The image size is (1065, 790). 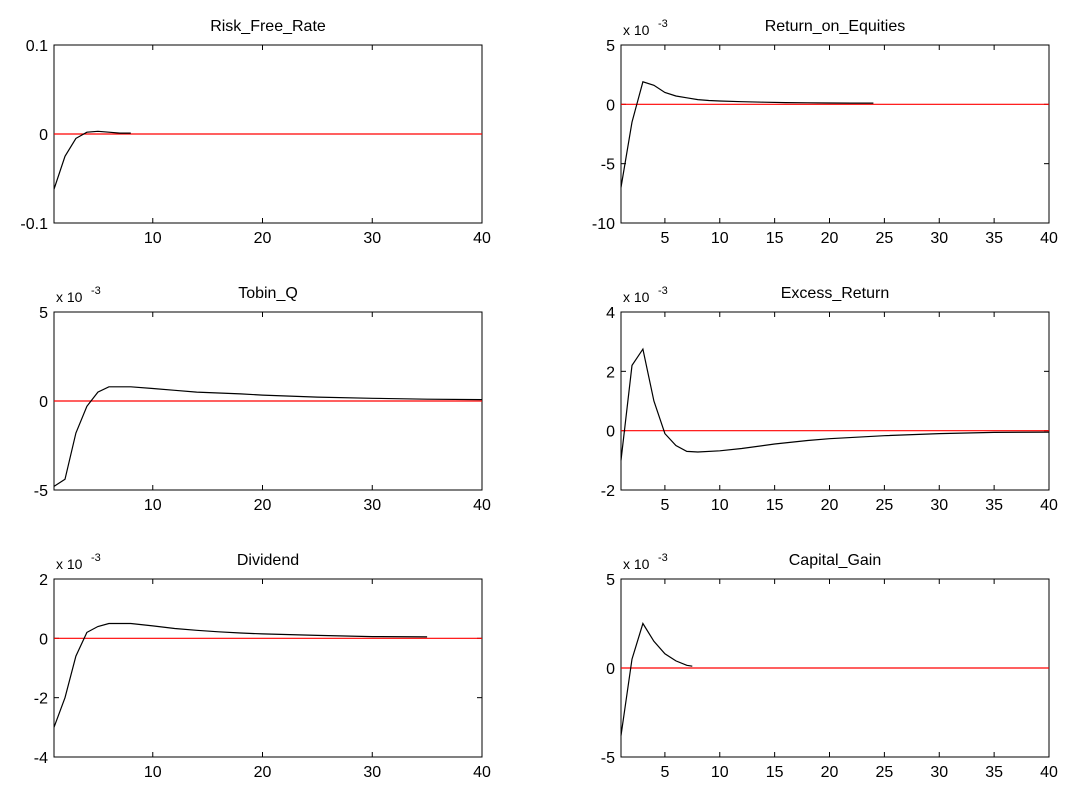 I want to click on subplot-title: Capital_Gain, so click(x=835, y=560).